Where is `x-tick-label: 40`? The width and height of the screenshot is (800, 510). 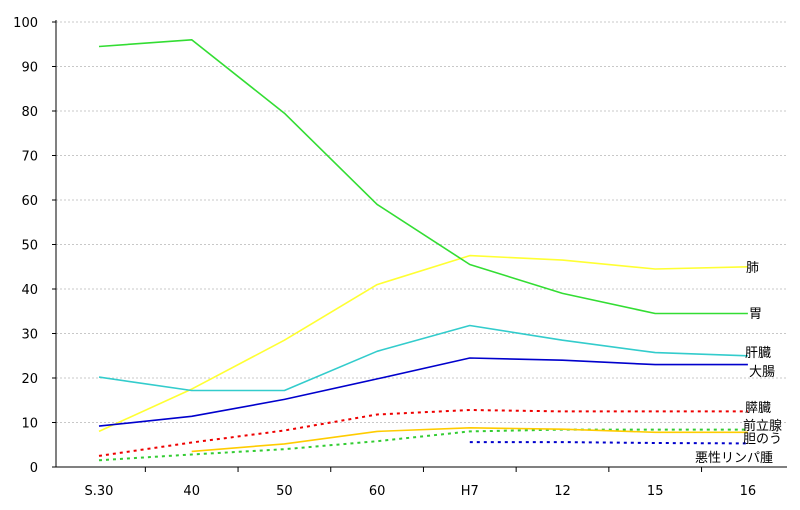
x-tick-label: 40 is located at coordinates (191, 491).